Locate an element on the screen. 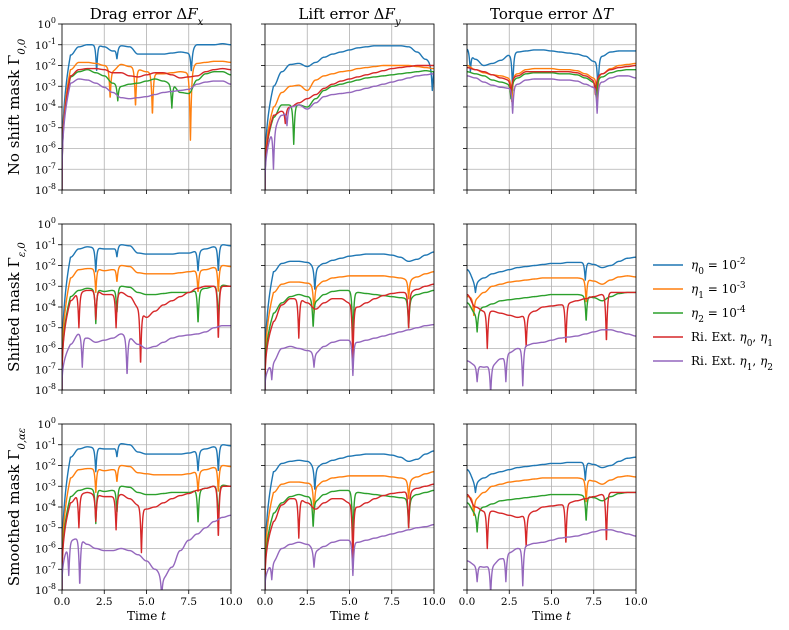 Image resolution: width=789 pixels, height=630 pixels. legend-label: η1 = 10-3 is located at coordinates (718, 291).